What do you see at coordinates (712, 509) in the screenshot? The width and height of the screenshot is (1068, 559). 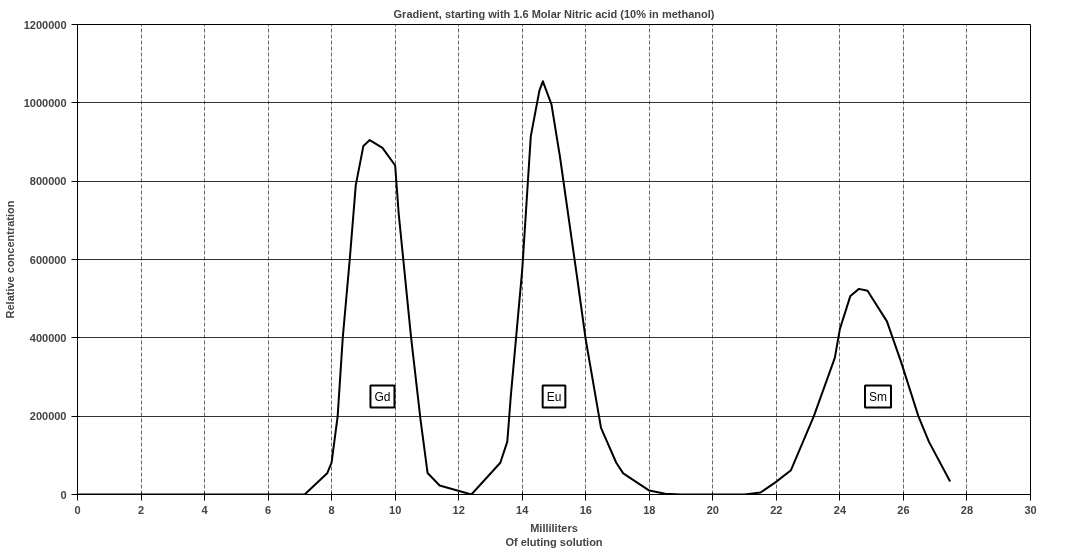 I see `x-tick-label: 20` at bounding box center [712, 509].